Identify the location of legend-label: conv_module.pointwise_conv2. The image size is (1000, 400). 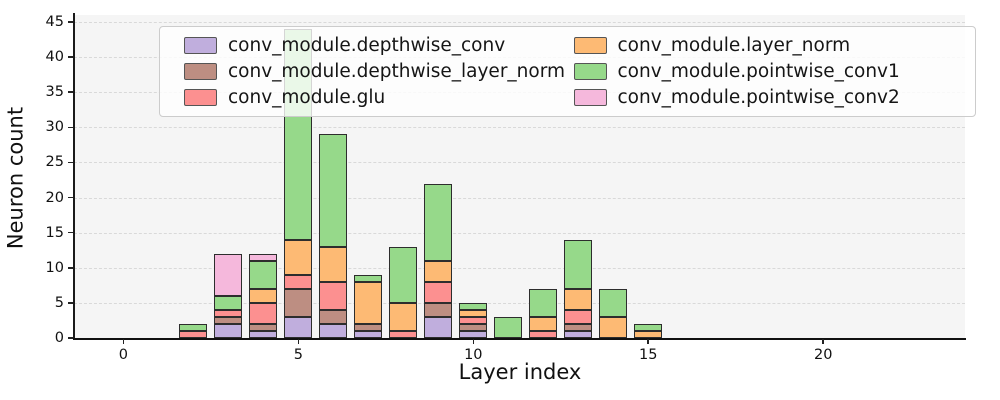
(758, 98).